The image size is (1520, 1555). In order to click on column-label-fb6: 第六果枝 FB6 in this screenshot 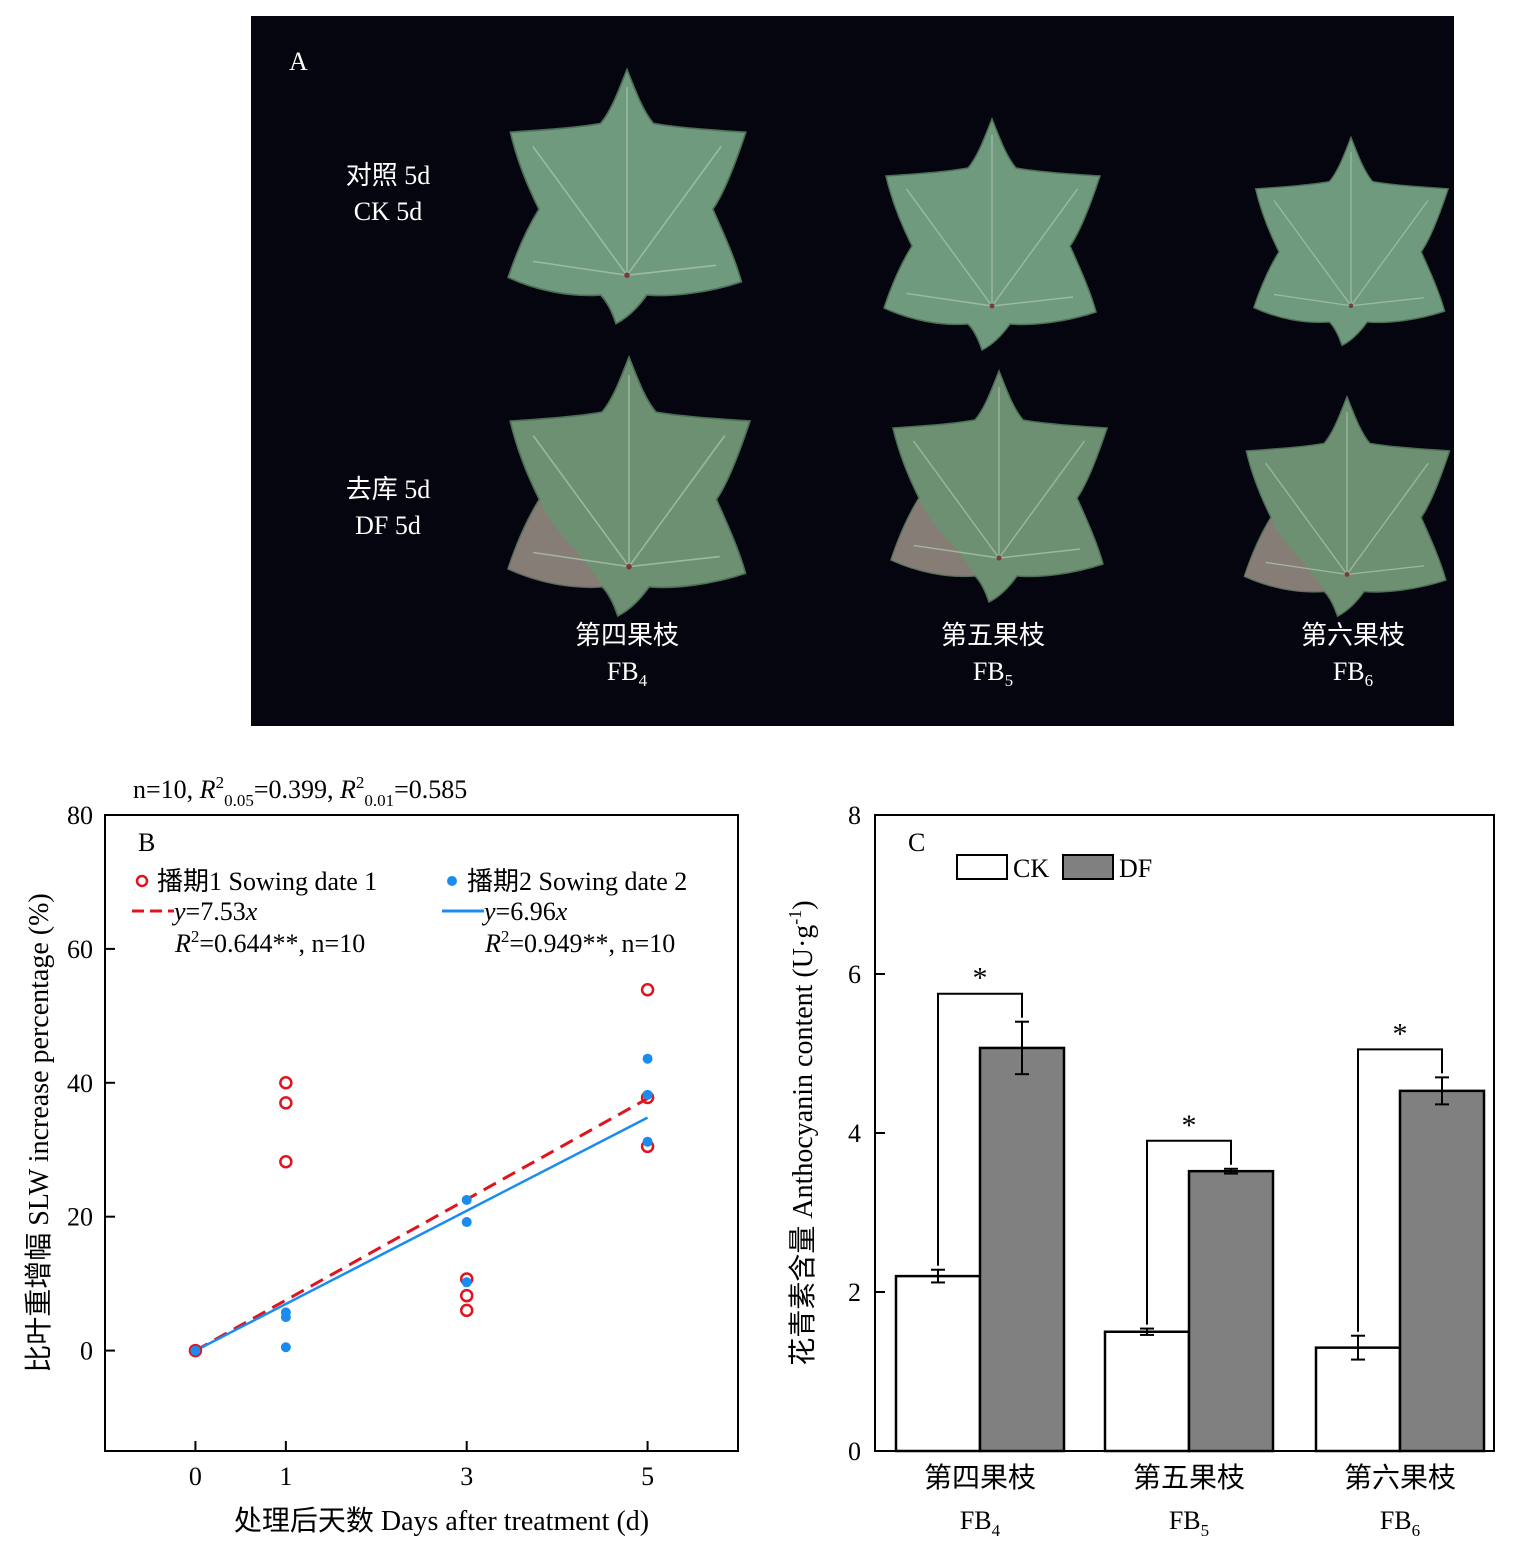, I will do `click(1353, 658)`.